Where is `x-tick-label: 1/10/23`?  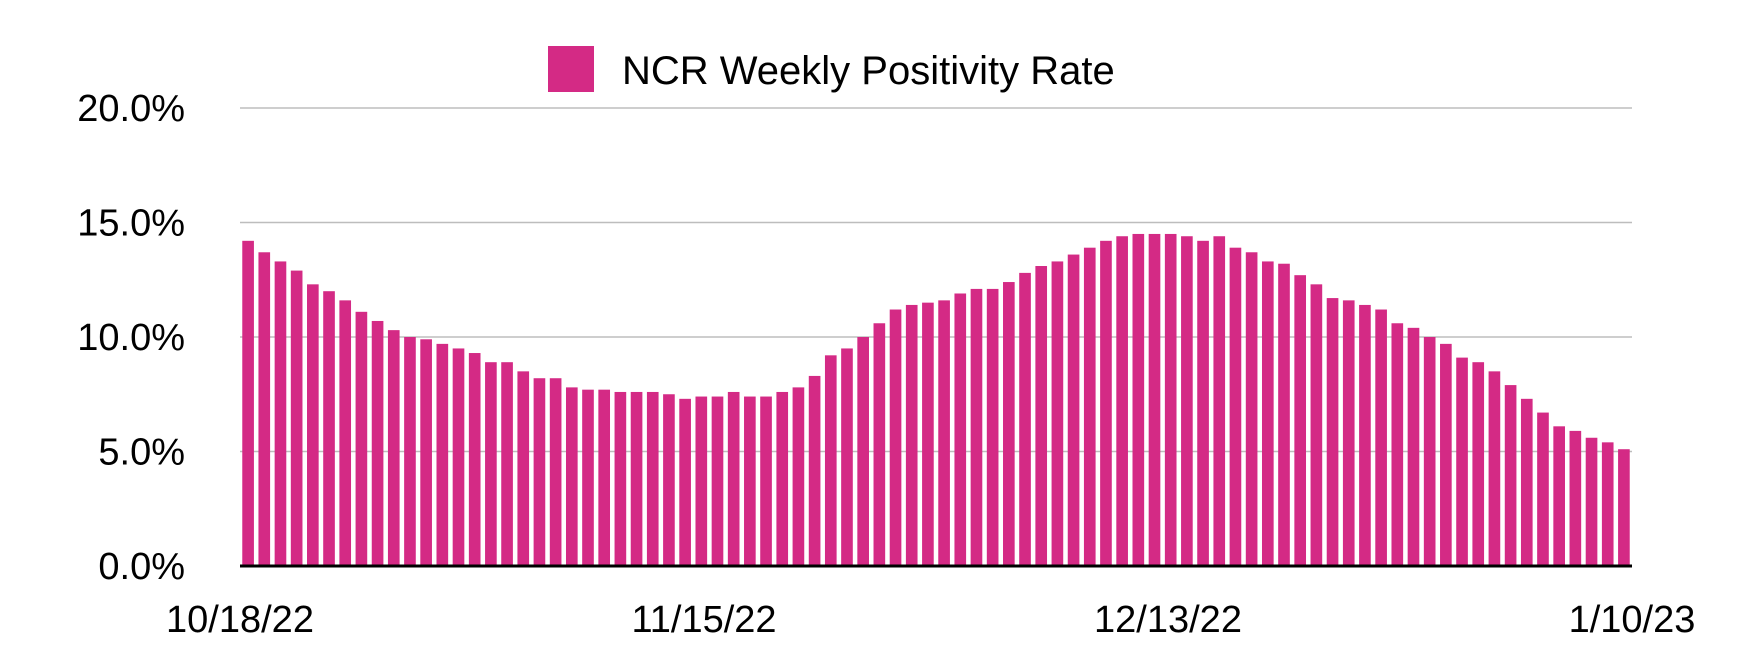
x-tick-label: 1/10/23 is located at coordinates (1632, 620).